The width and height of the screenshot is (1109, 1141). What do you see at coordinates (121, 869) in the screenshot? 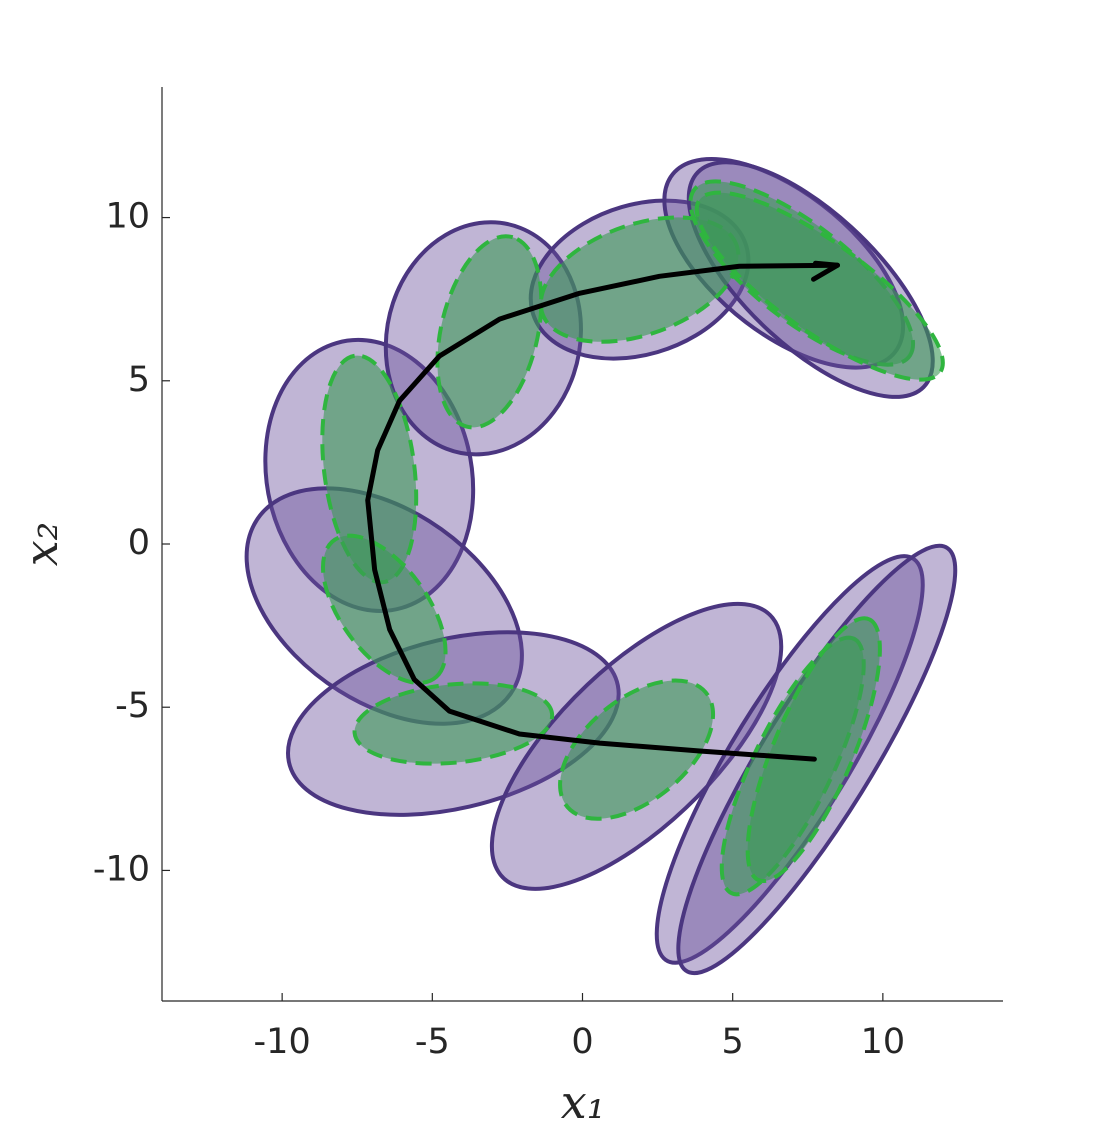
I see `y-tick-label: -10` at bounding box center [121, 869].